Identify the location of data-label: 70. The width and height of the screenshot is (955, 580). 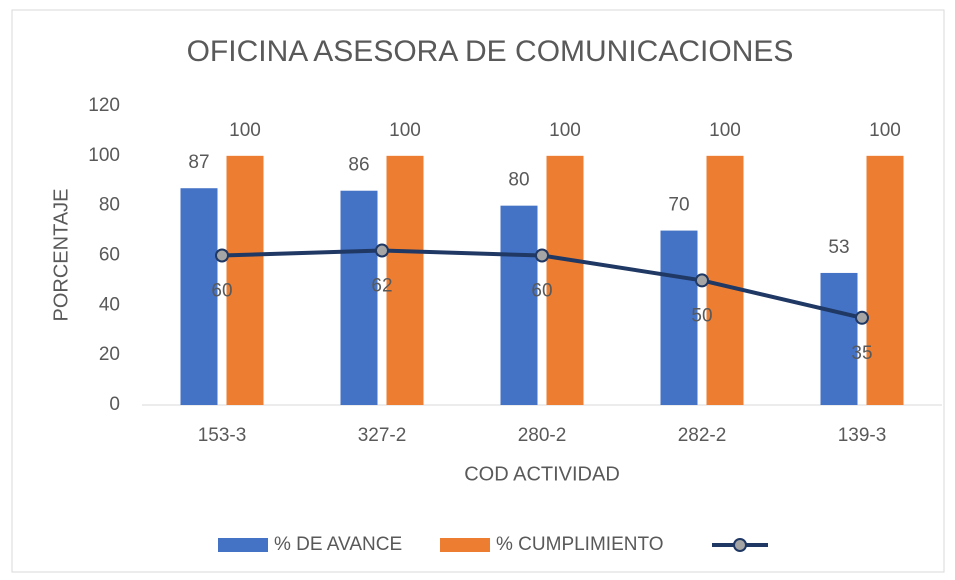
(678, 205).